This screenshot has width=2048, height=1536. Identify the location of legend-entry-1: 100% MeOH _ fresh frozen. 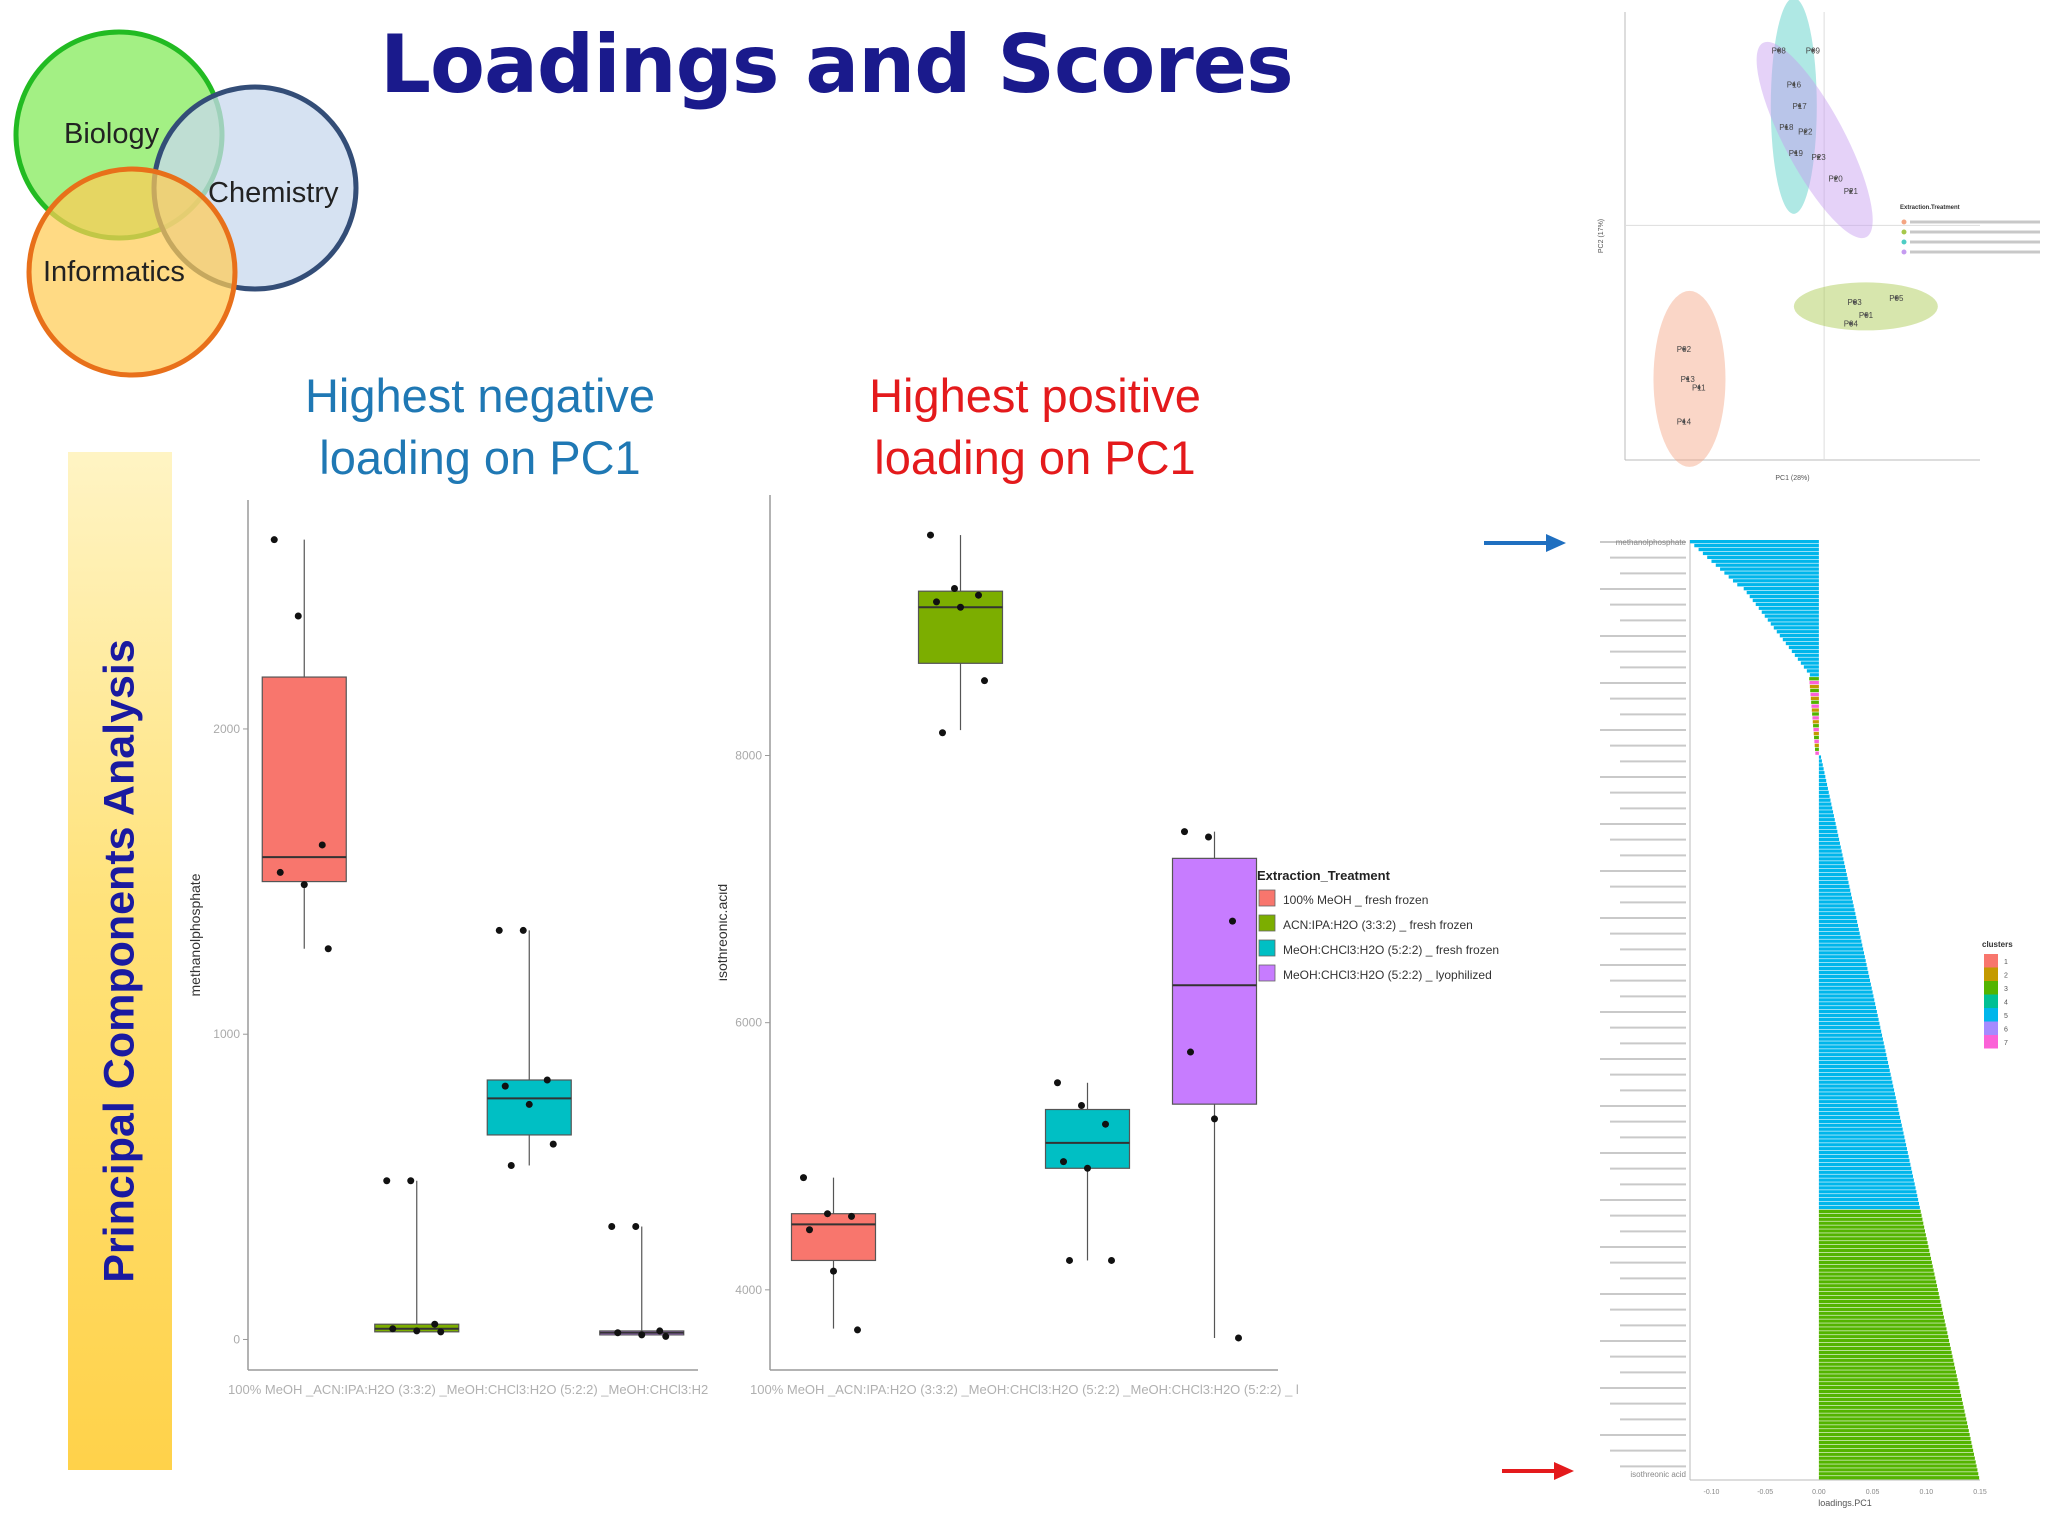
(1355, 900).